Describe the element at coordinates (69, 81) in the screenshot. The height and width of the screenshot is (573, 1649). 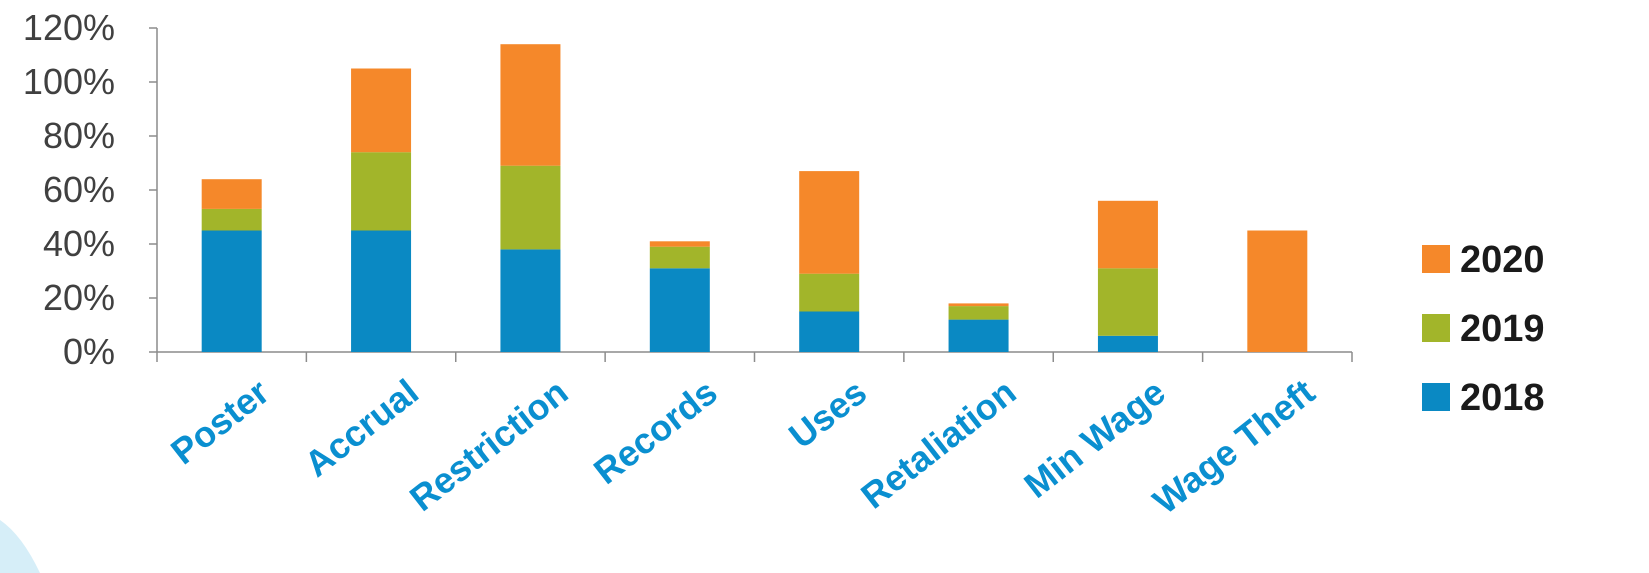
I see `y-tick-label: 100%` at that location.